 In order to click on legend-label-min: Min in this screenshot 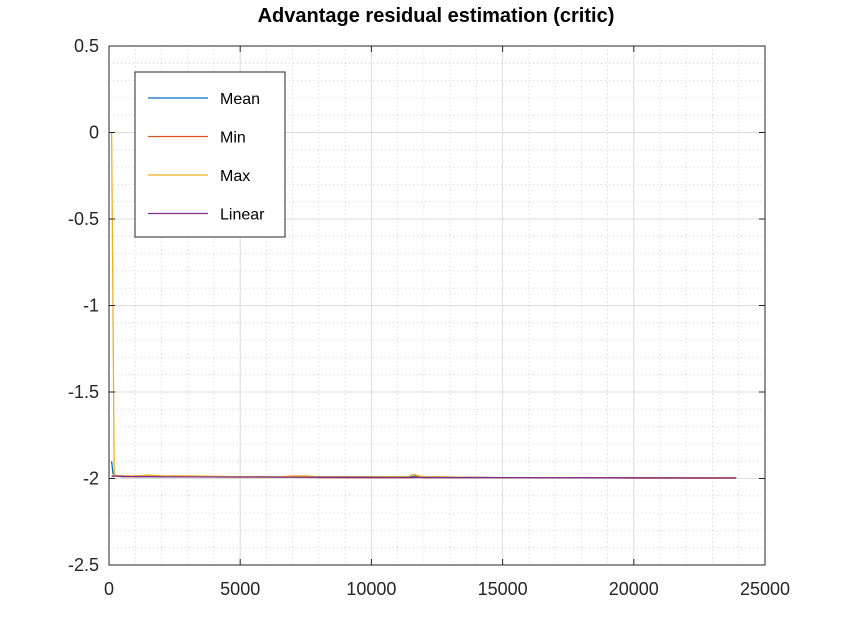, I will do `click(233, 138)`.